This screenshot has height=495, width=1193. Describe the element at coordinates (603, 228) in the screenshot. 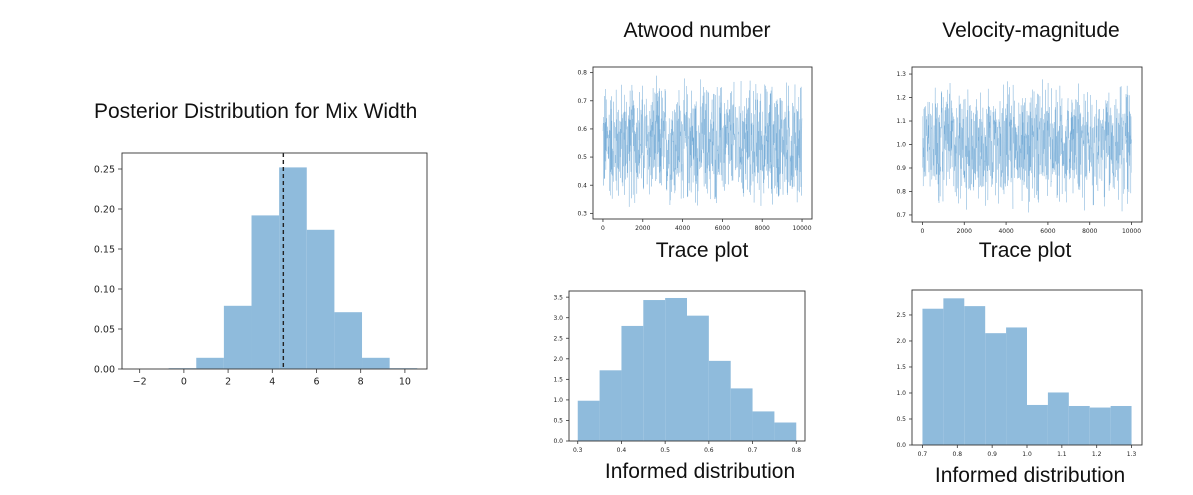

I see `atwood-trace-x-tick-label: 0` at that location.